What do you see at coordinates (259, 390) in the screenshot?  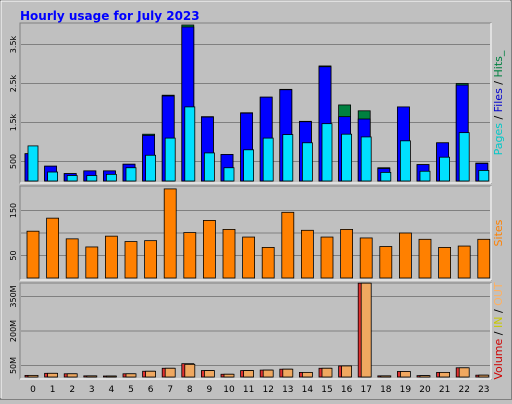 I see `x-axis-hour-labels: 0 1 2 3 4 5 6 7 8 9 10 11 12 13 14 15 16 17 18 19 20 21 22 23` at bounding box center [259, 390].